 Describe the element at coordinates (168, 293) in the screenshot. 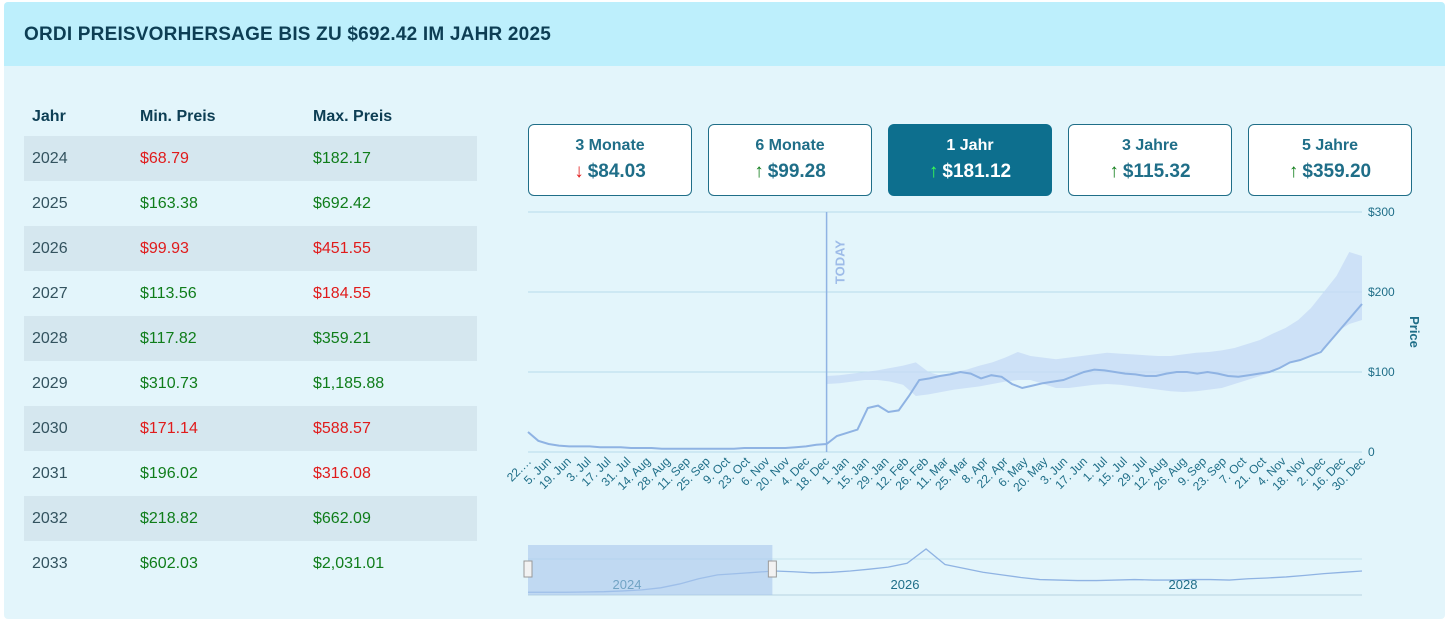

I see `min-price-cell: $113.56` at that location.